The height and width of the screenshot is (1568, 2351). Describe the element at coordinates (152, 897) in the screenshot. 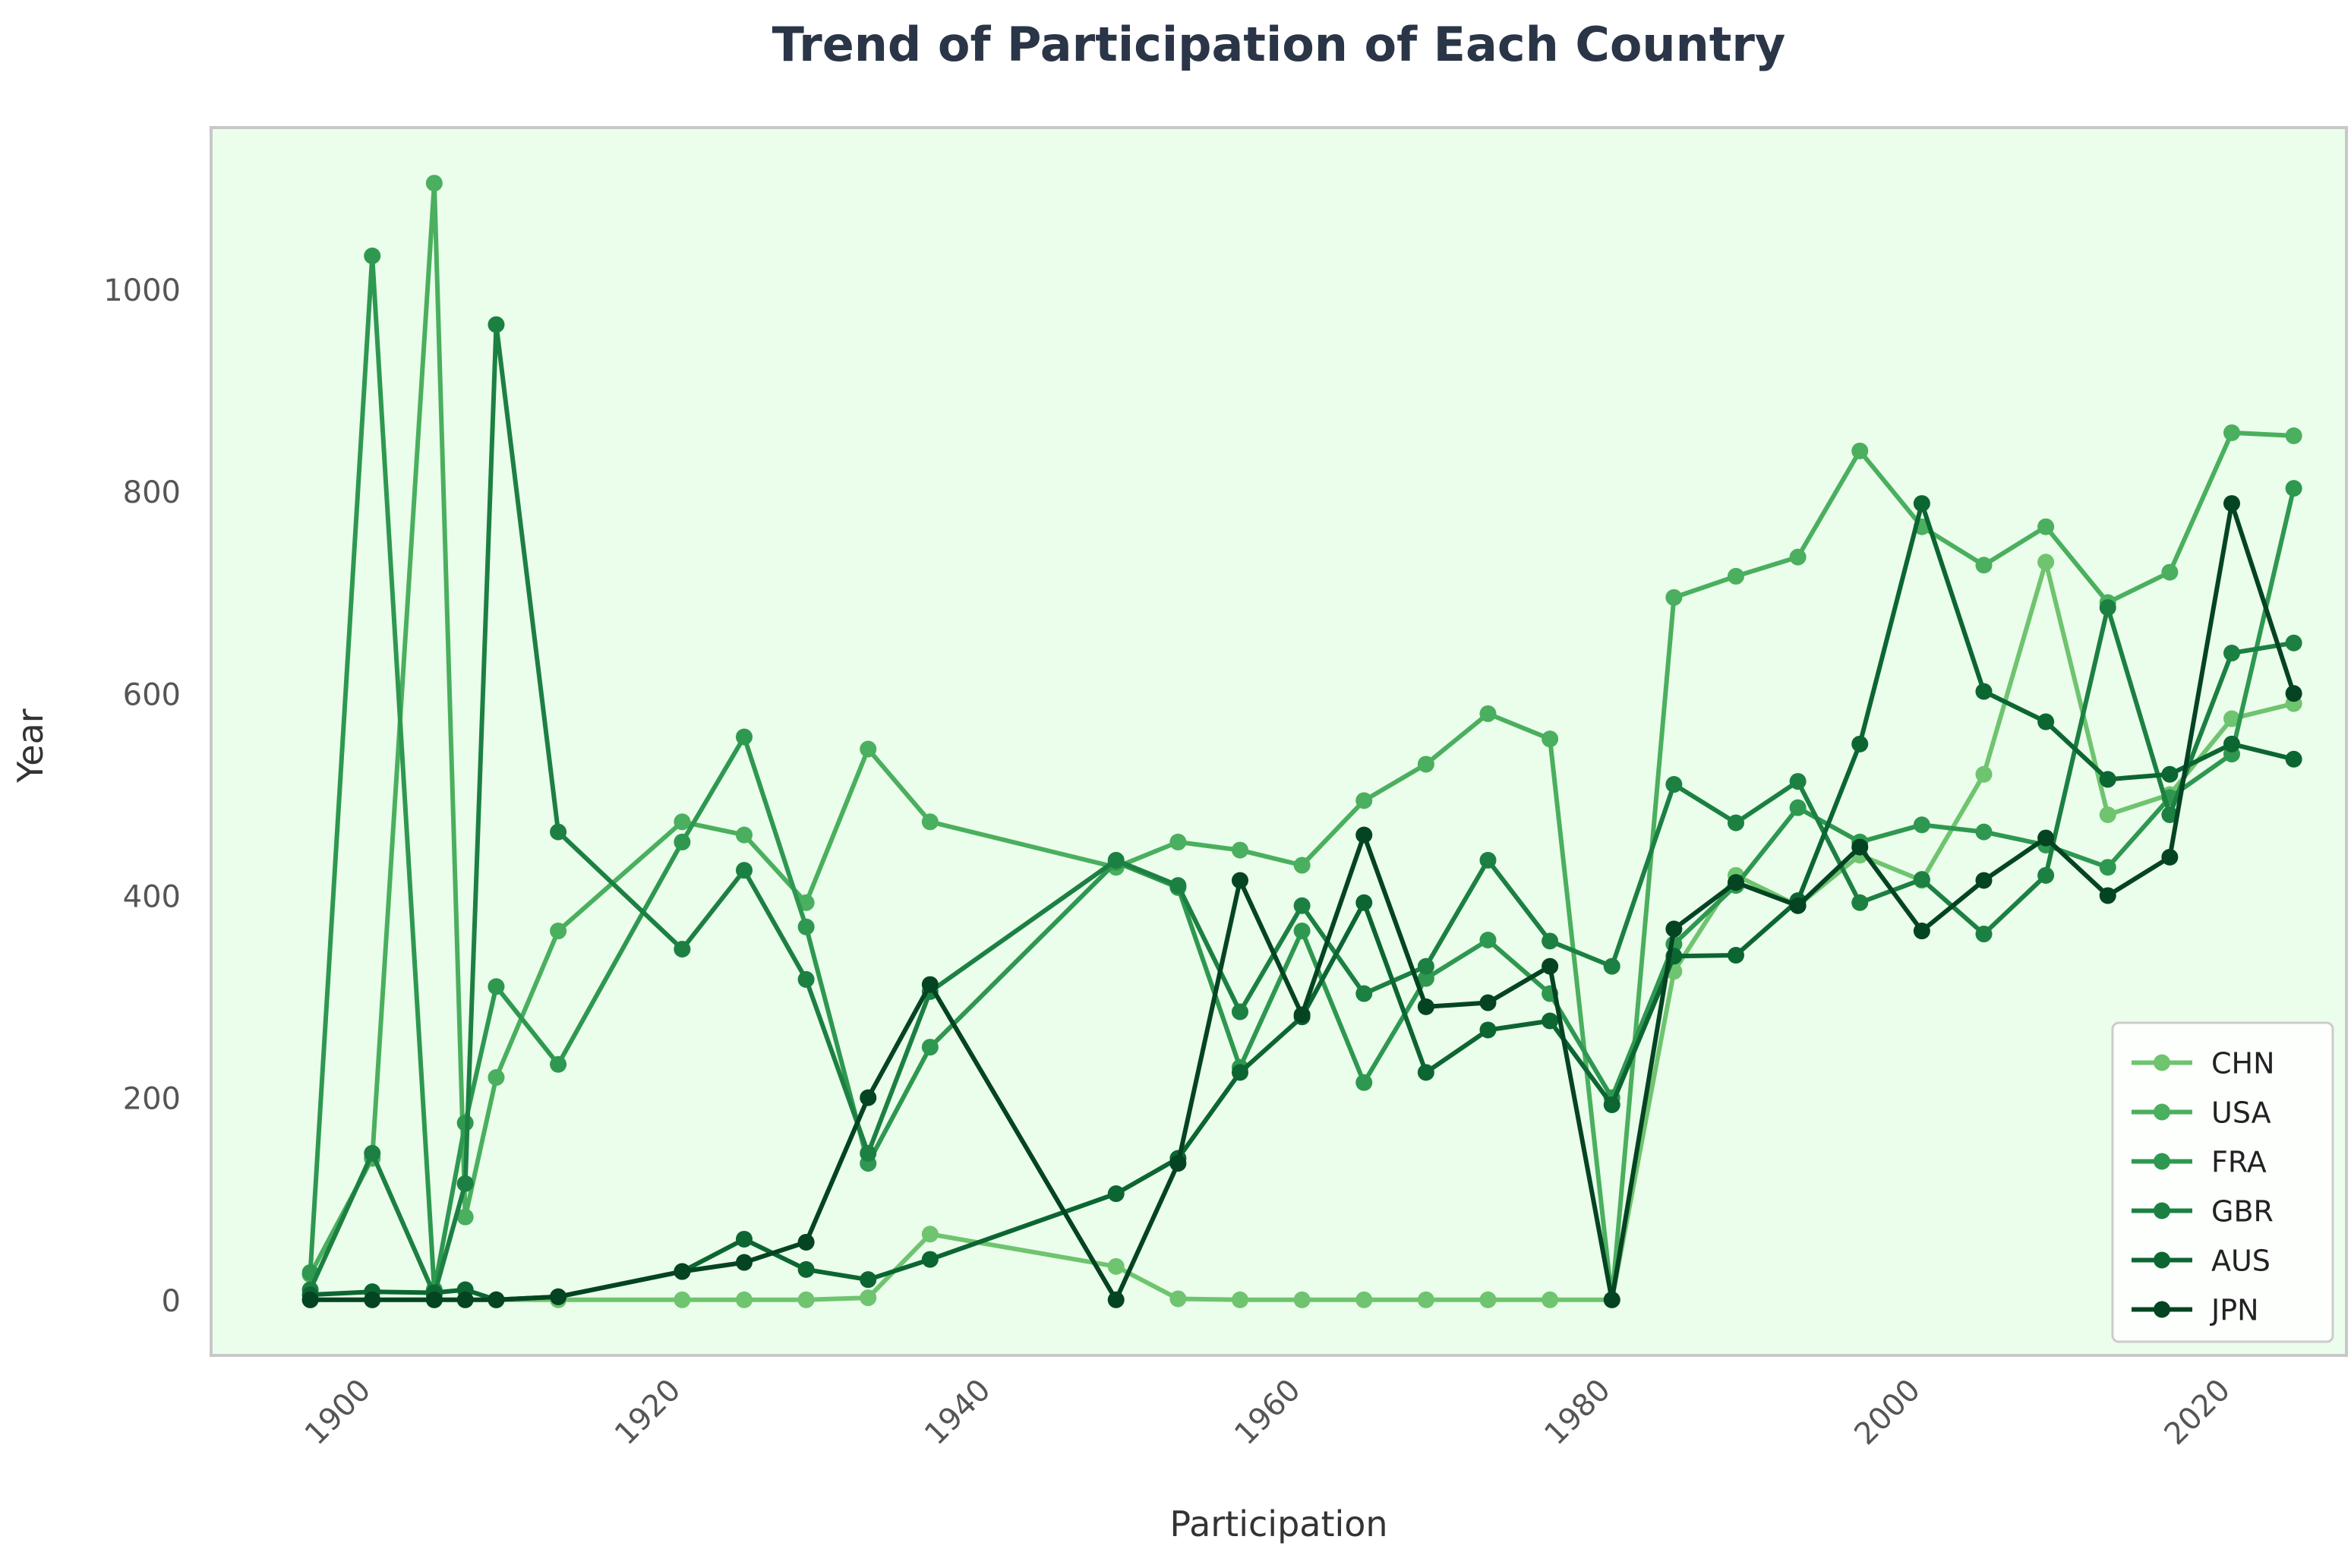

I see `y-tick-label: 400` at that location.